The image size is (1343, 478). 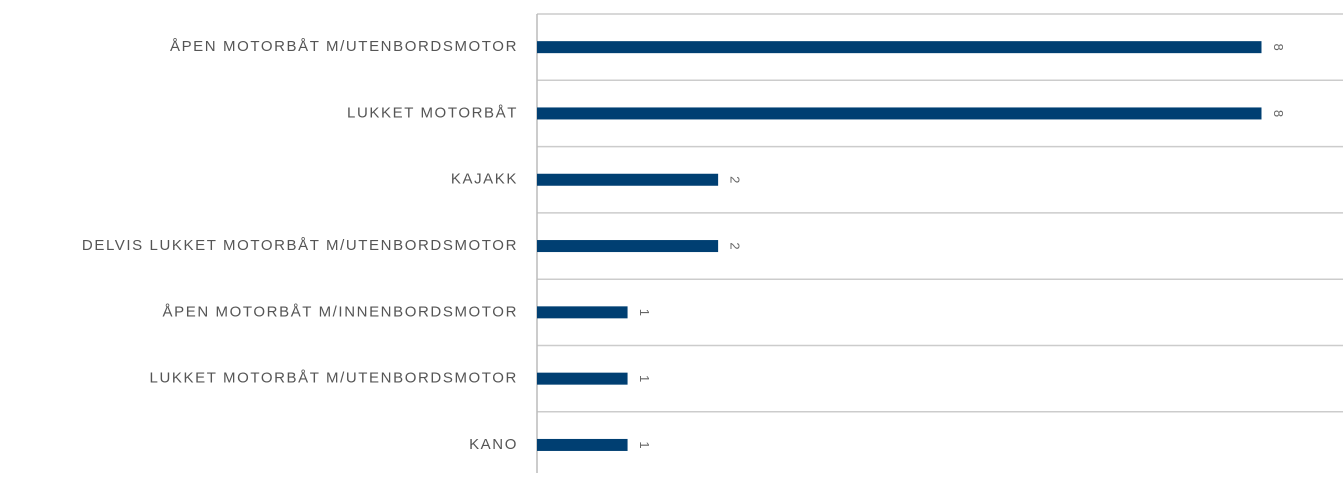 What do you see at coordinates (344, 46) in the screenshot?
I see `category-label: ÅPEN MOTORBÅT M/UTENBORDSMOTOR` at bounding box center [344, 46].